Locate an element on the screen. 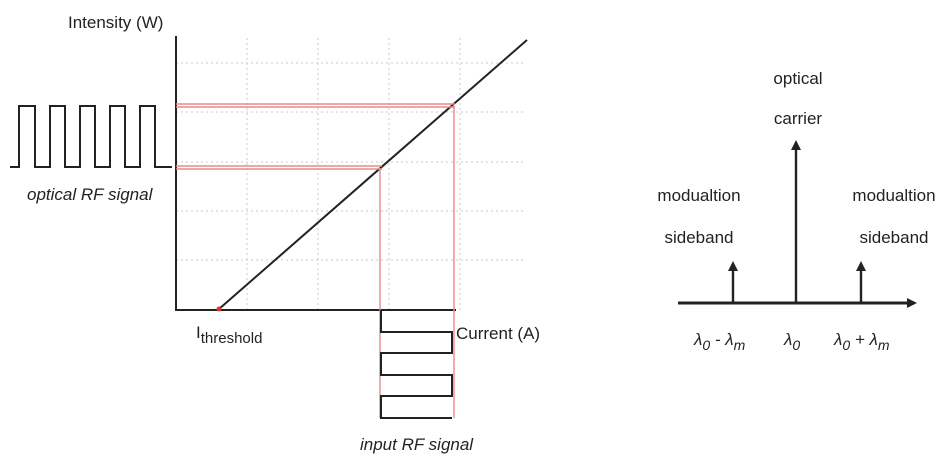  x-axis-label: Current (A) is located at coordinates (498, 333).